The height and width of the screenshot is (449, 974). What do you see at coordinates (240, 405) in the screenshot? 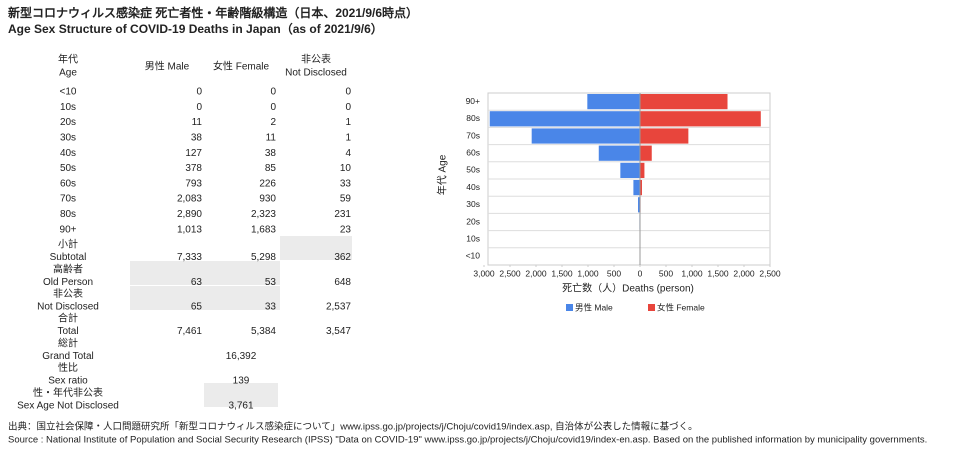
I see `cell: 3,761` at bounding box center [240, 405].